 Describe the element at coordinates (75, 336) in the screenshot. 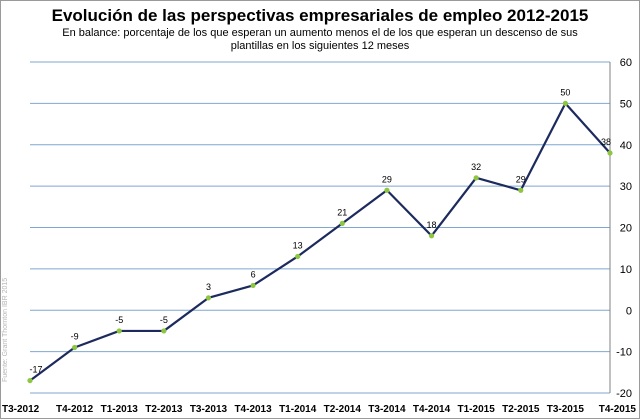

I see `data-label: -9` at that location.